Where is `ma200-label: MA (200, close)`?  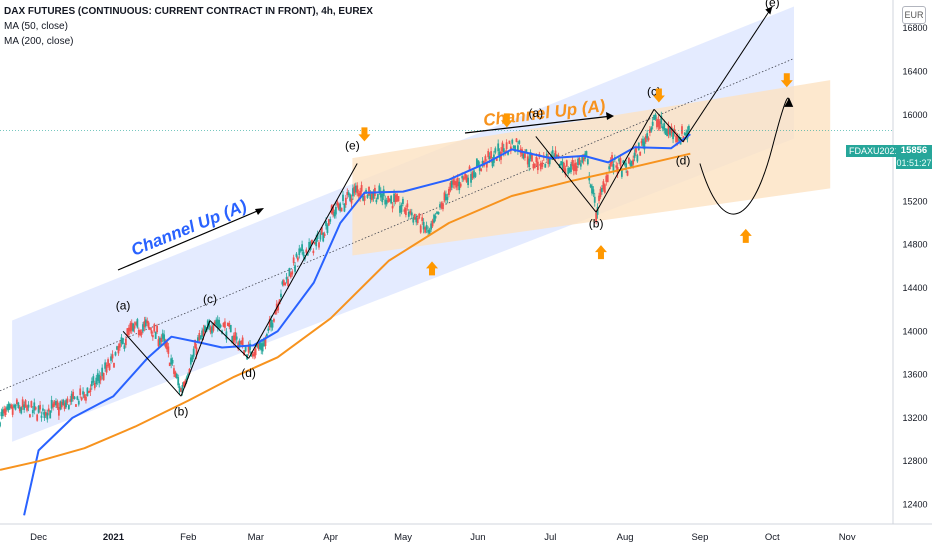
ma200-label: MA (200, close) is located at coordinates (39, 41).